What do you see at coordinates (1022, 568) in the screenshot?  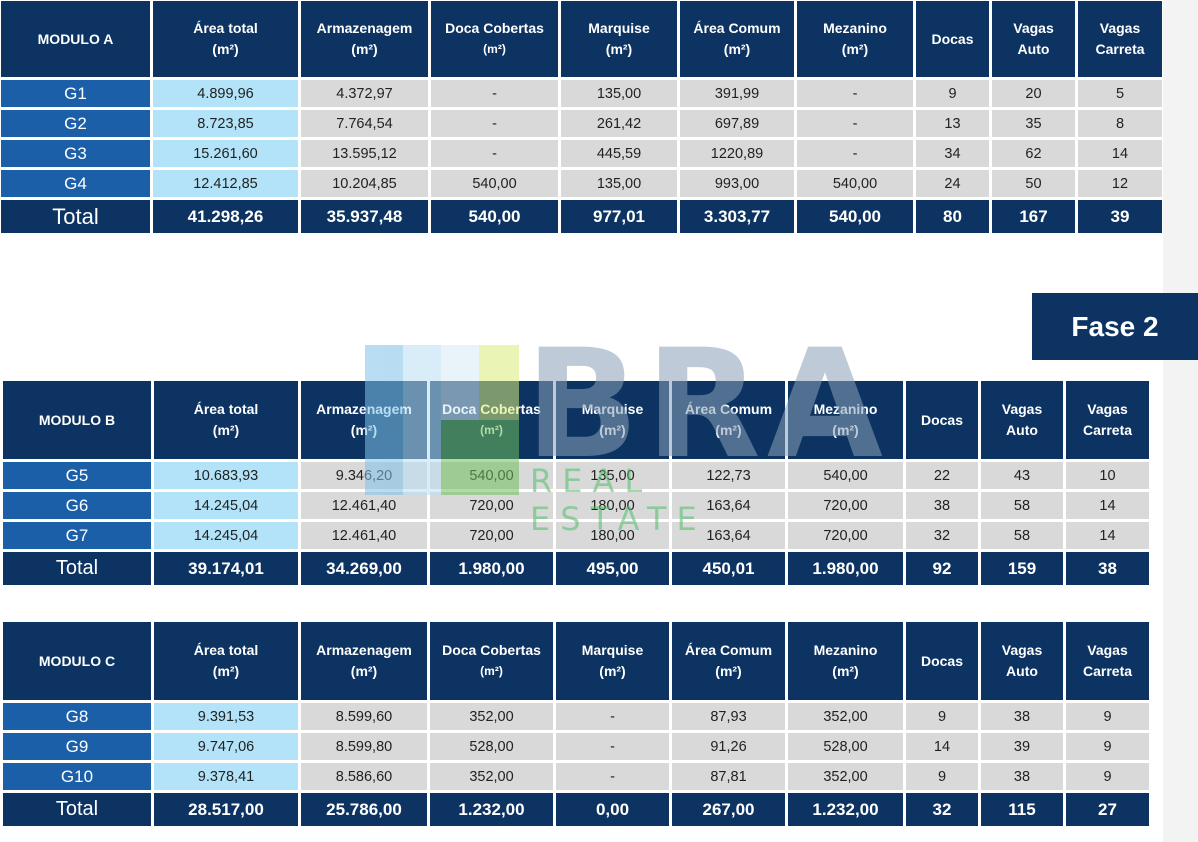 I see `total-vagas-auto: 159` at bounding box center [1022, 568].